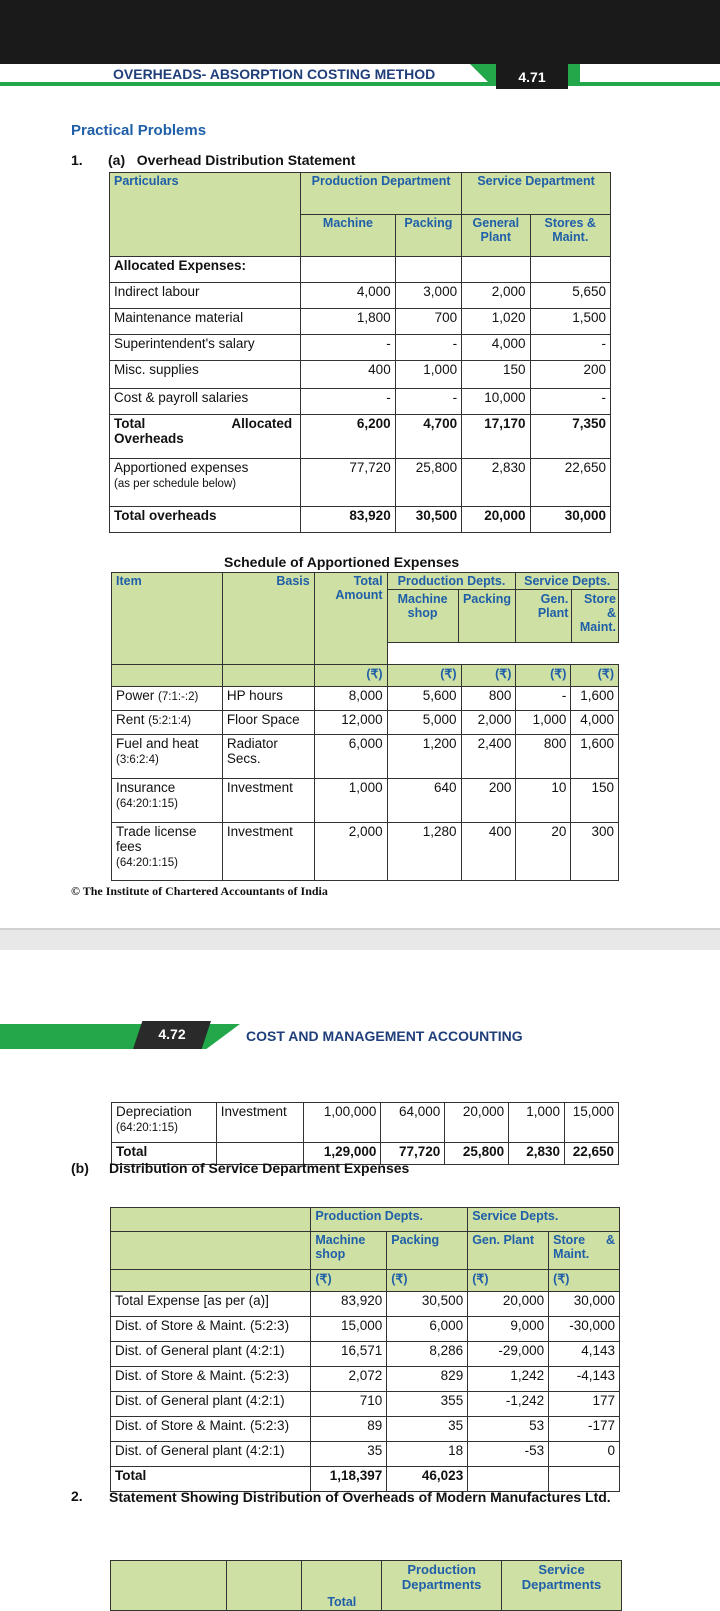 Image resolution: width=720 pixels, height=1611 pixels. What do you see at coordinates (496, 401) in the screenshot?
I see `cell: 10,000` at bounding box center [496, 401].